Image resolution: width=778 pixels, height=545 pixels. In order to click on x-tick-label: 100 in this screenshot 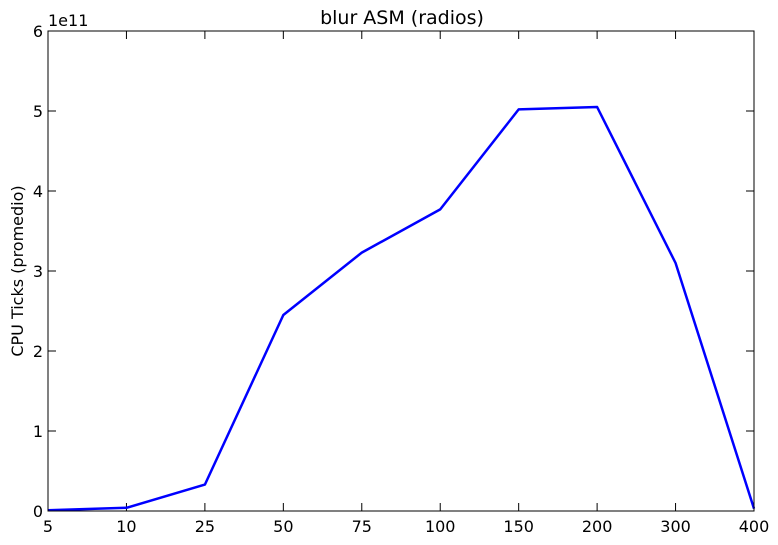, I will do `click(440, 526)`.